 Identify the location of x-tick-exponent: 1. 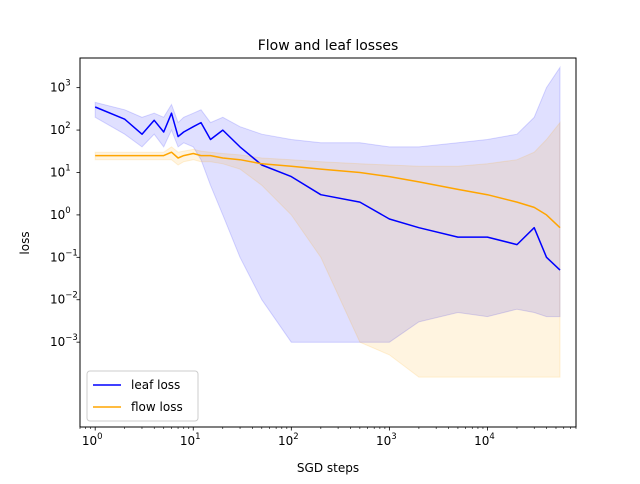
(197, 437).